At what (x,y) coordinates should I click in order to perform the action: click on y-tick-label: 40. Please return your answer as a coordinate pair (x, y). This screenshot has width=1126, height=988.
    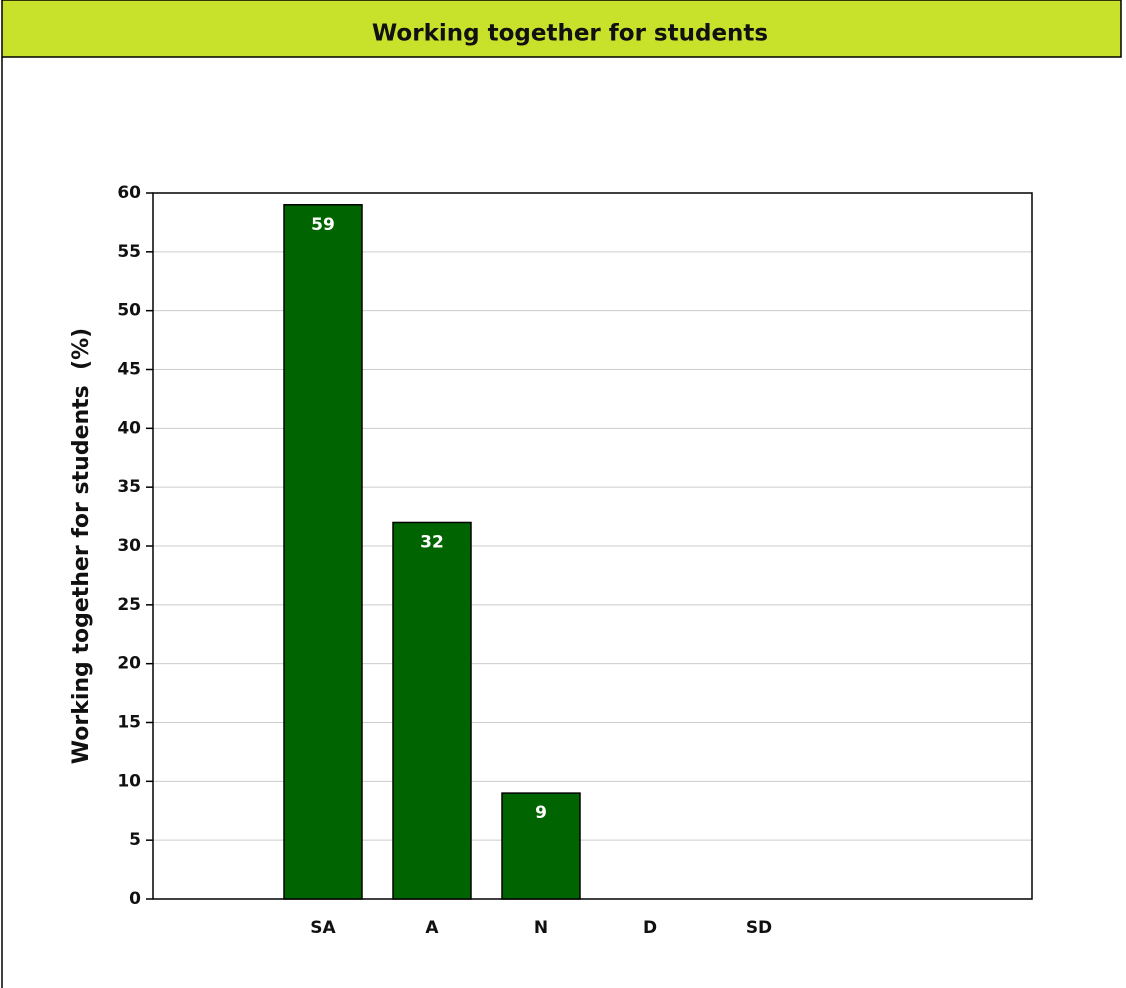
    Looking at the image, I should click on (129, 428).